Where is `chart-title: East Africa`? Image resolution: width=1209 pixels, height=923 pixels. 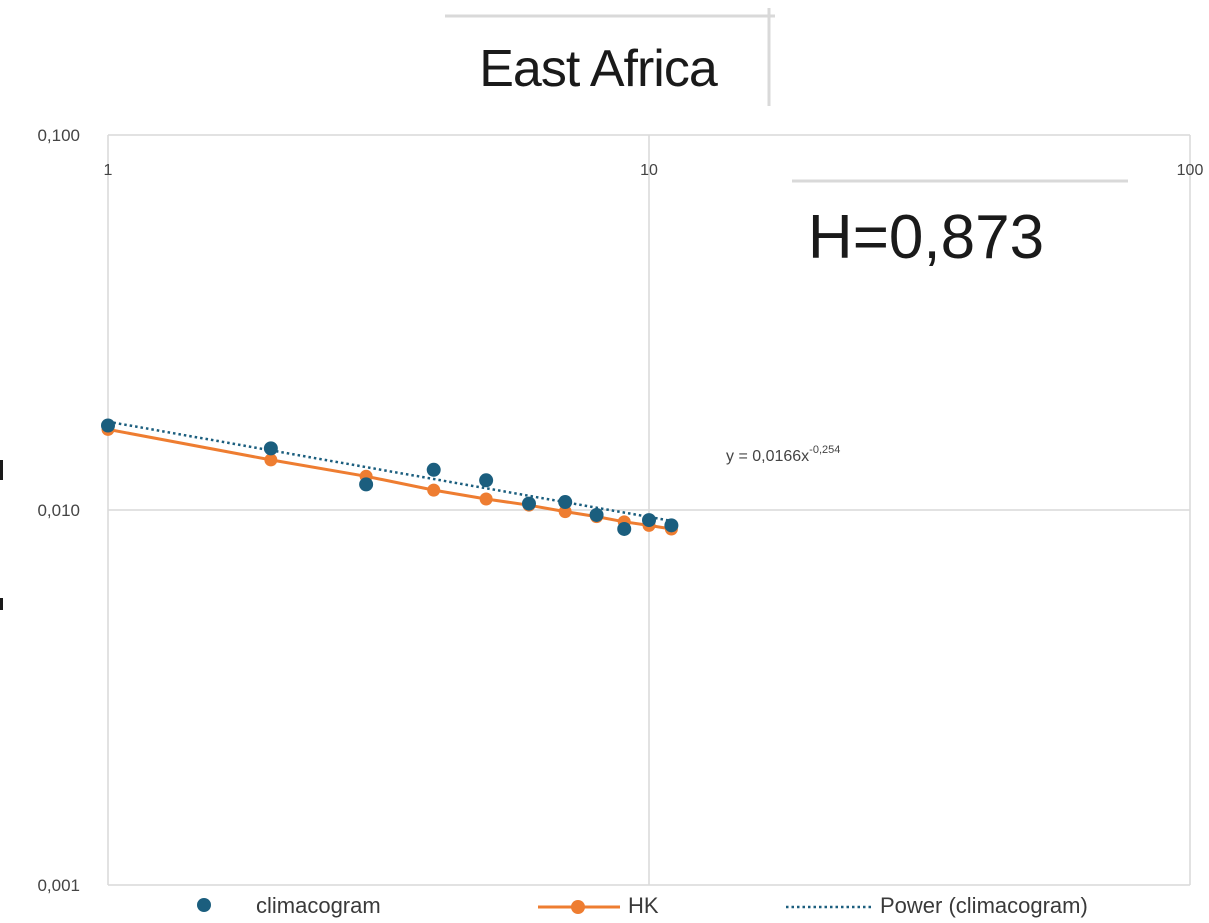 chart-title: East Africa is located at coordinates (598, 69).